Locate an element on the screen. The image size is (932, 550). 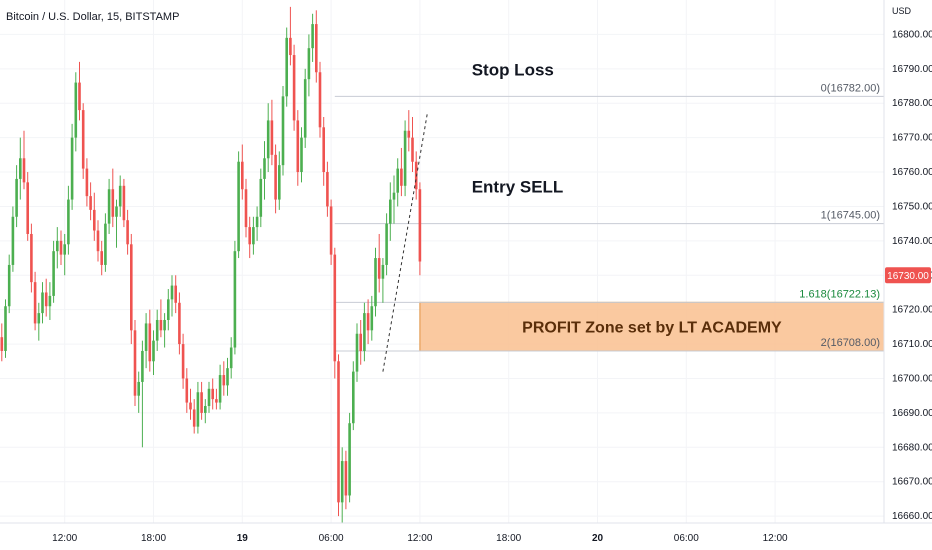
time-tick-label: 20 is located at coordinates (598, 538).